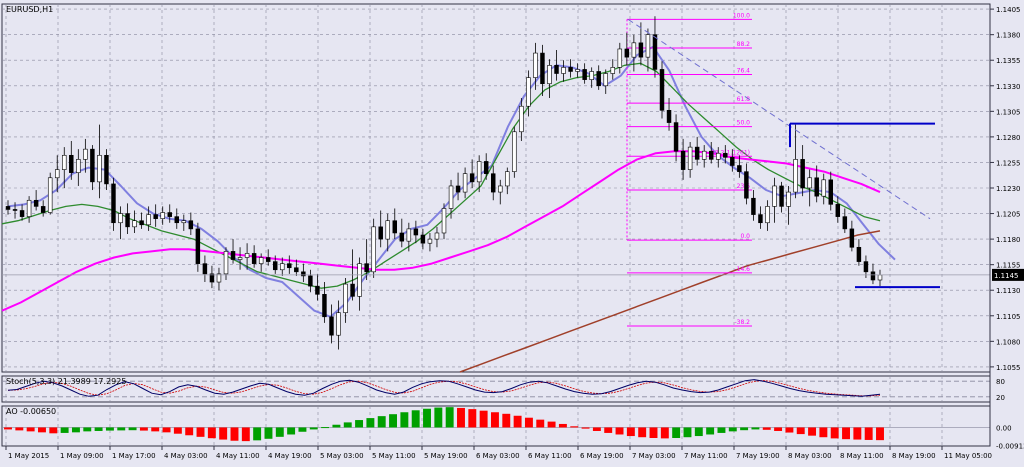 This screenshot has height=467, width=1024. Describe the element at coordinates (82, 456) in the screenshot. I see `time-axis-label: 1 May 09:00` at that location.